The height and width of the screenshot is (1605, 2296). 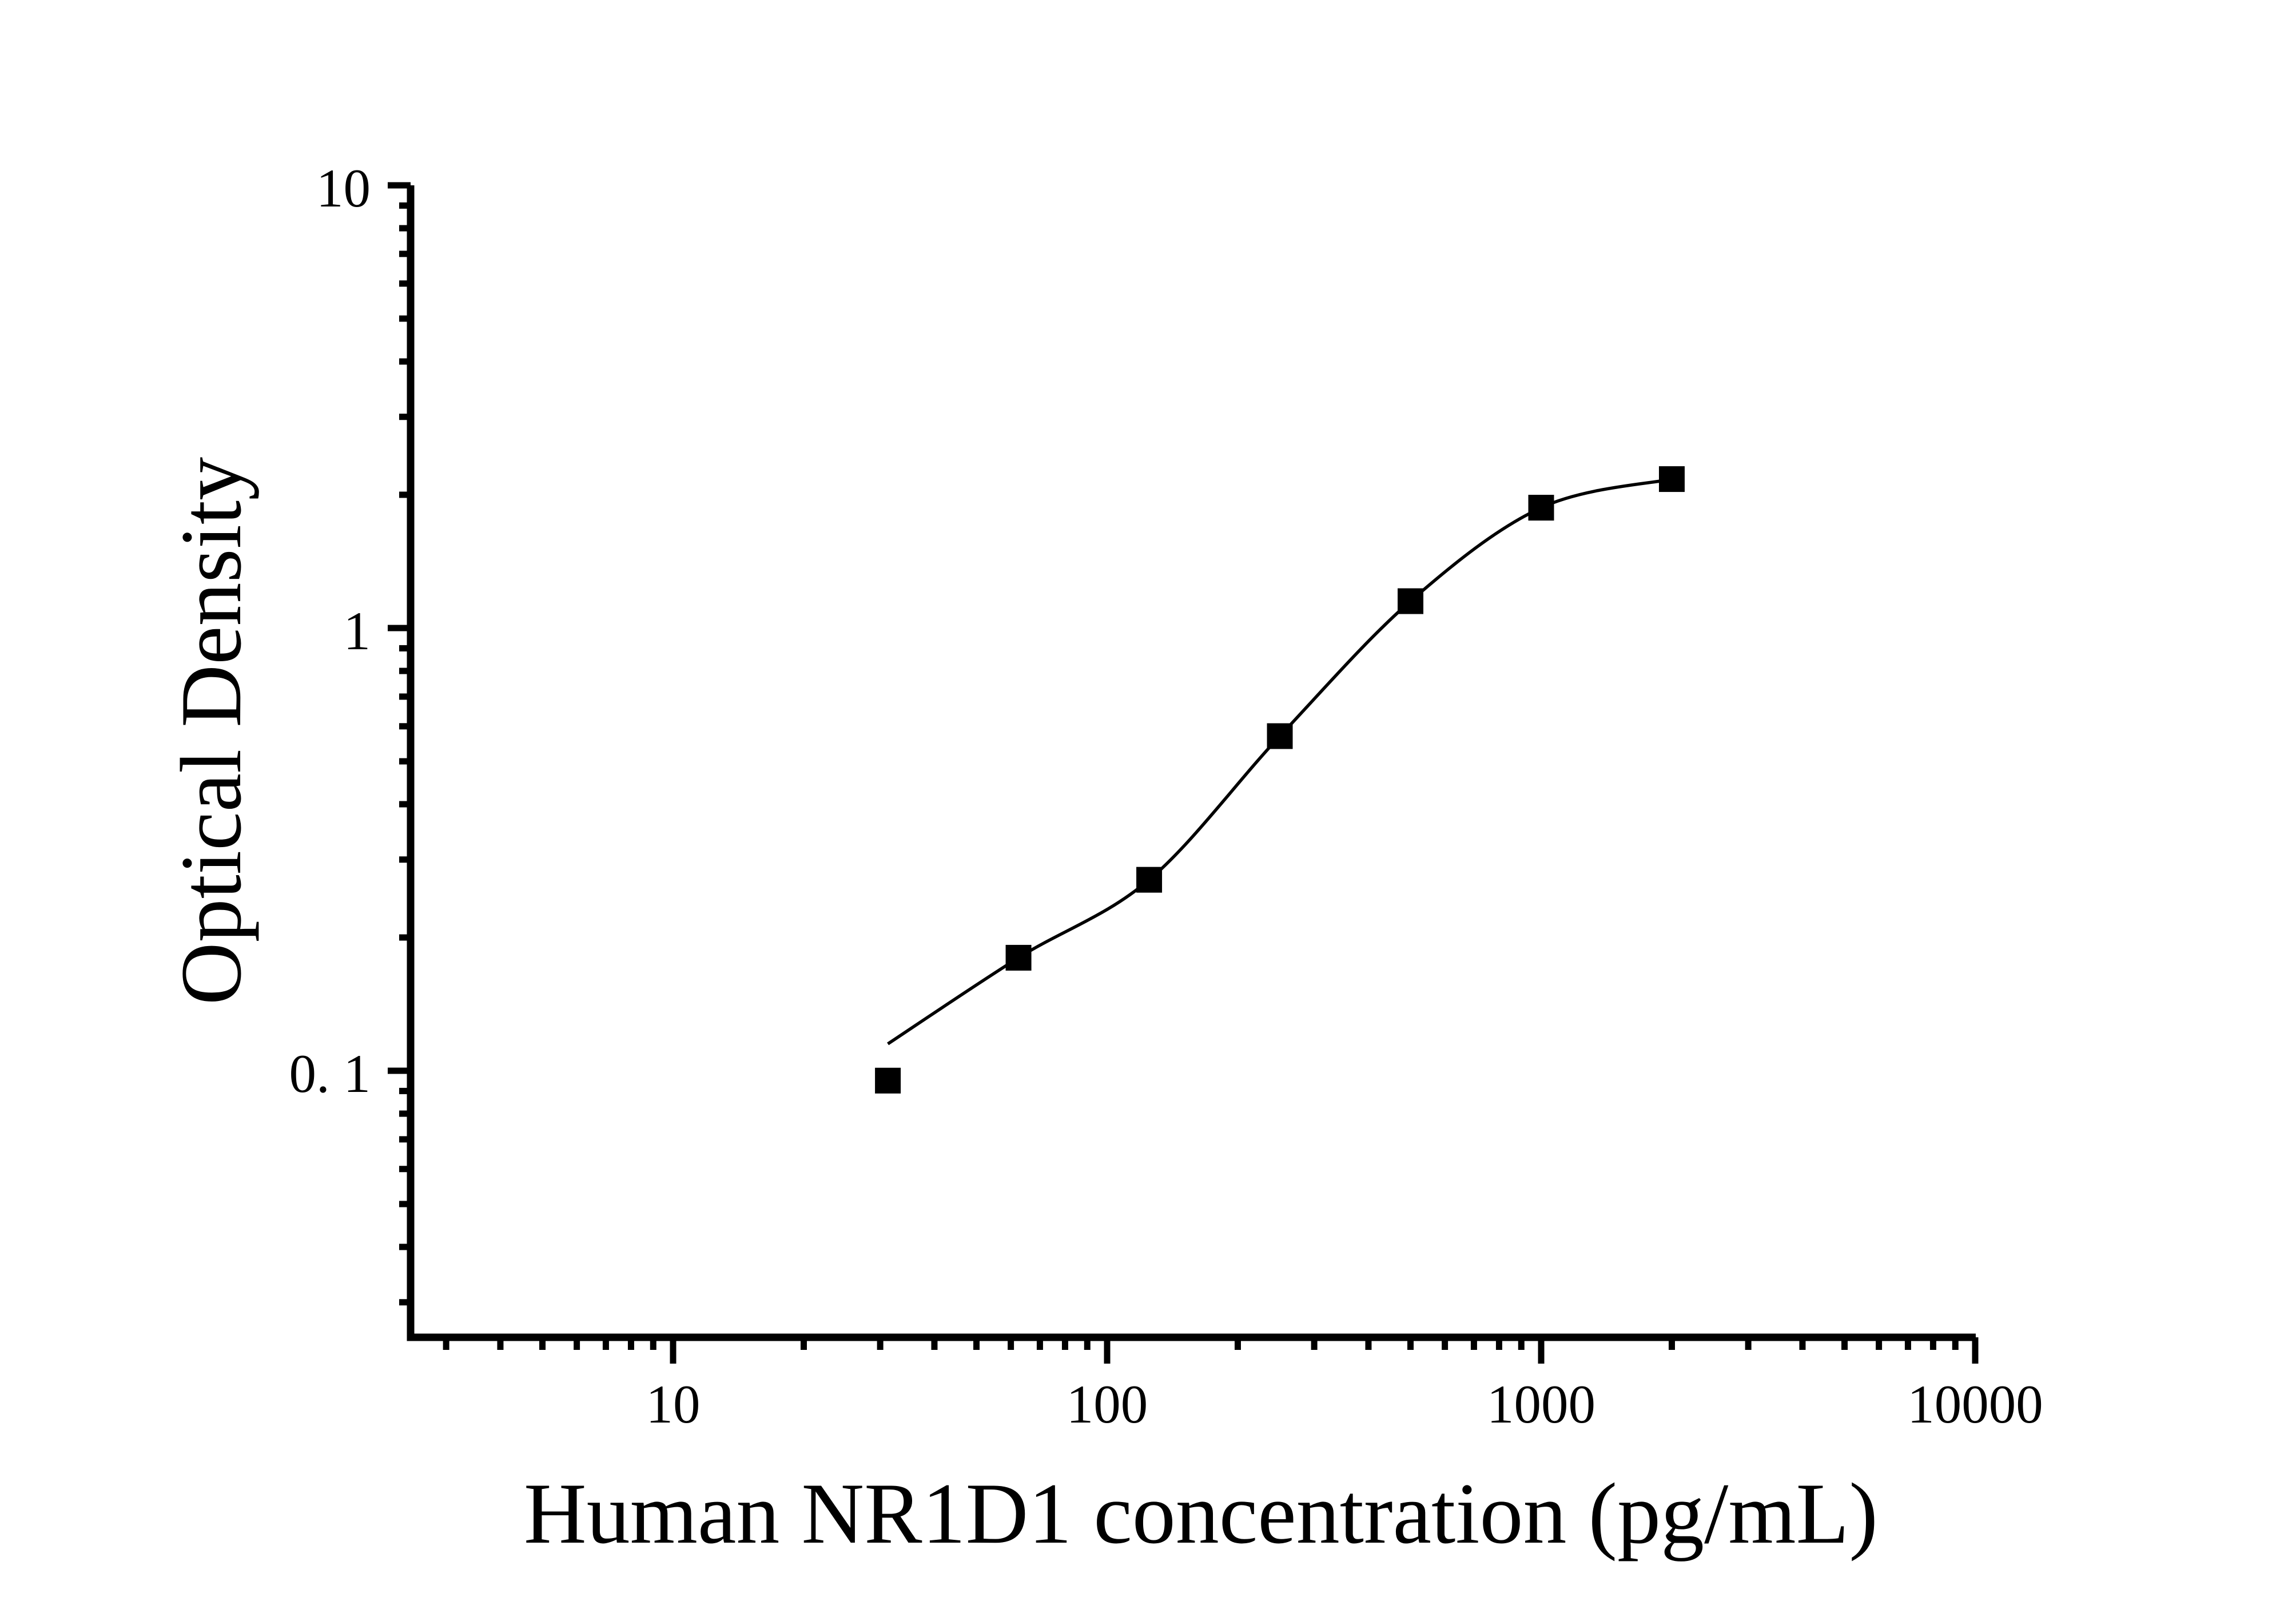 What do you see at coordinates (330, 1073) in the screenshot?
I see `y-tick-label: 0. 1` at bounding box center [330, 1073].